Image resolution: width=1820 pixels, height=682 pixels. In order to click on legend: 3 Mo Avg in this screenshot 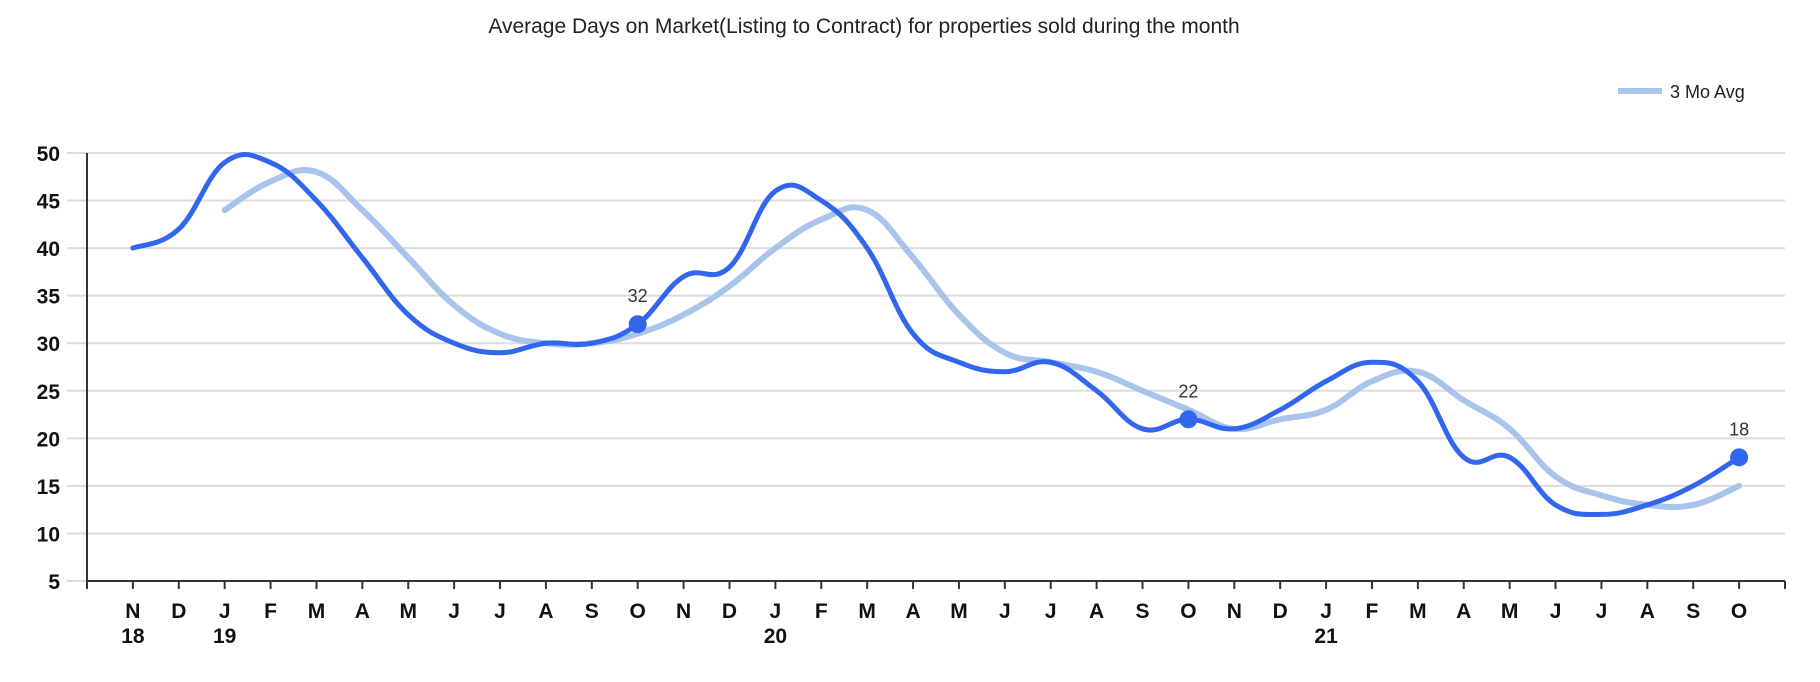, I will do `click(1681, 92)`.